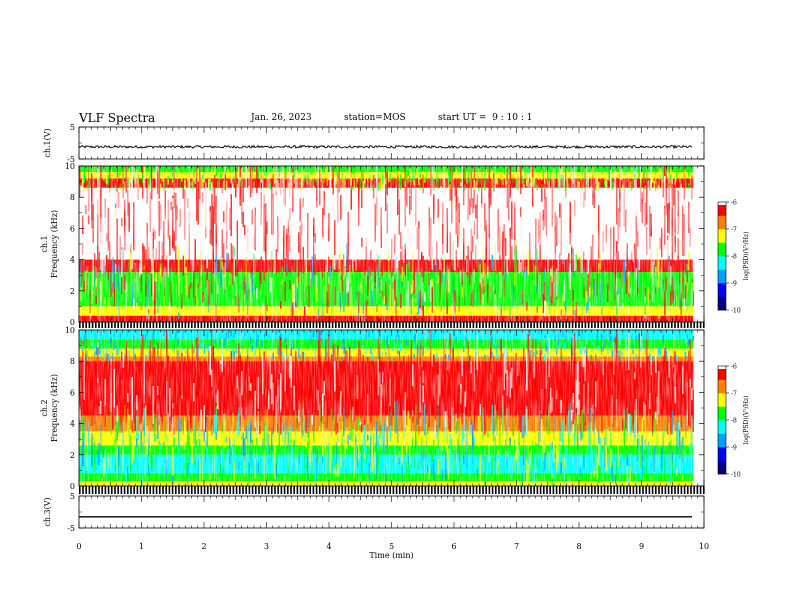 The image size is (792, 612). What do you see at coordinates (72, 496) in the screenshot?
I see `y-tick-label: 5` at bounding box center [72, 496].